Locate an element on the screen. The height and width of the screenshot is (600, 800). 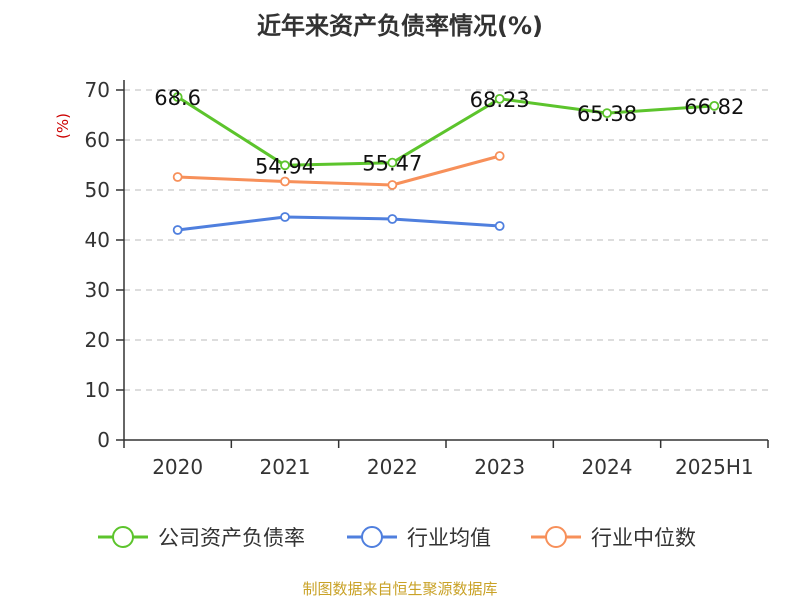
data-label: 54.94 is located at coordinates (285, 166).